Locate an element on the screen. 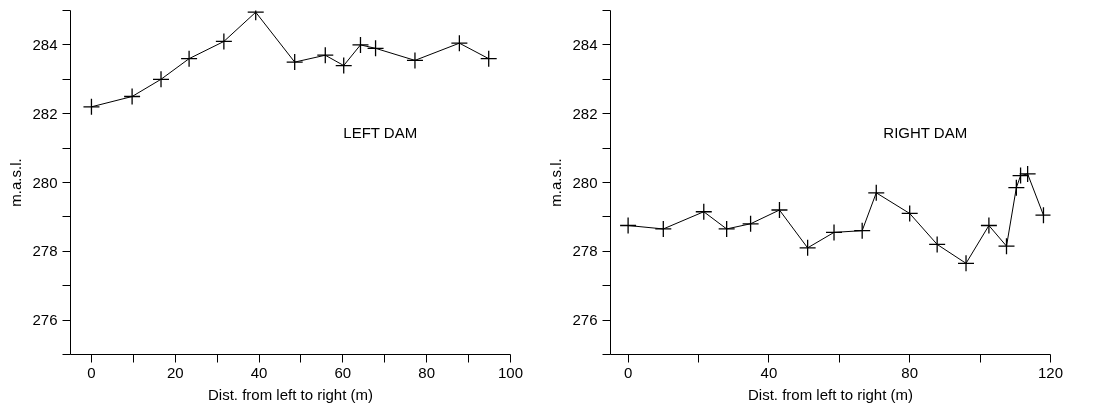  x-tick-label: 100 is located at coordinates (510, 372).